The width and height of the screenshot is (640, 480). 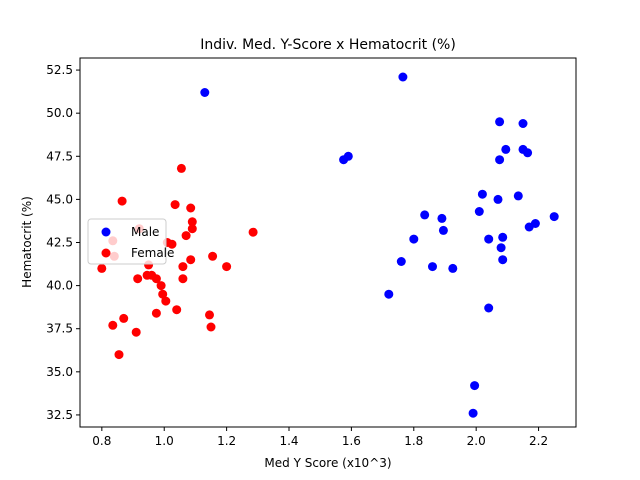 What do you see at coordinates (59, 329) in the screenshot?
I see `y-tick-label: 37.5` at bounding box center [59, 329].